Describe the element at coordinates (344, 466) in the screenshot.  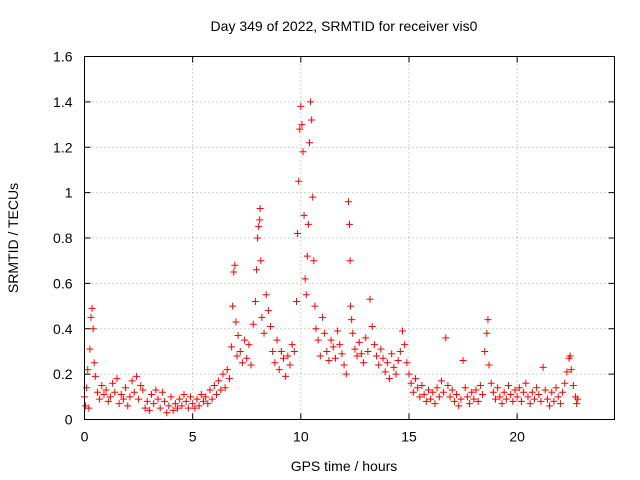
I see `x-axis-label: GPS time / hours` at that location.